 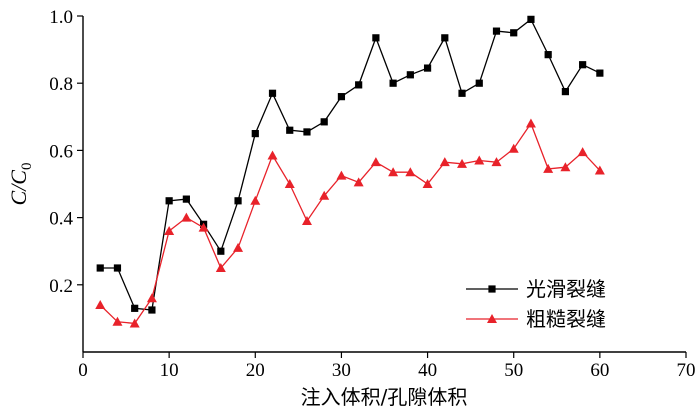 I want to click on y-axis-title-subscript: 0, so click(x=27, y=167).